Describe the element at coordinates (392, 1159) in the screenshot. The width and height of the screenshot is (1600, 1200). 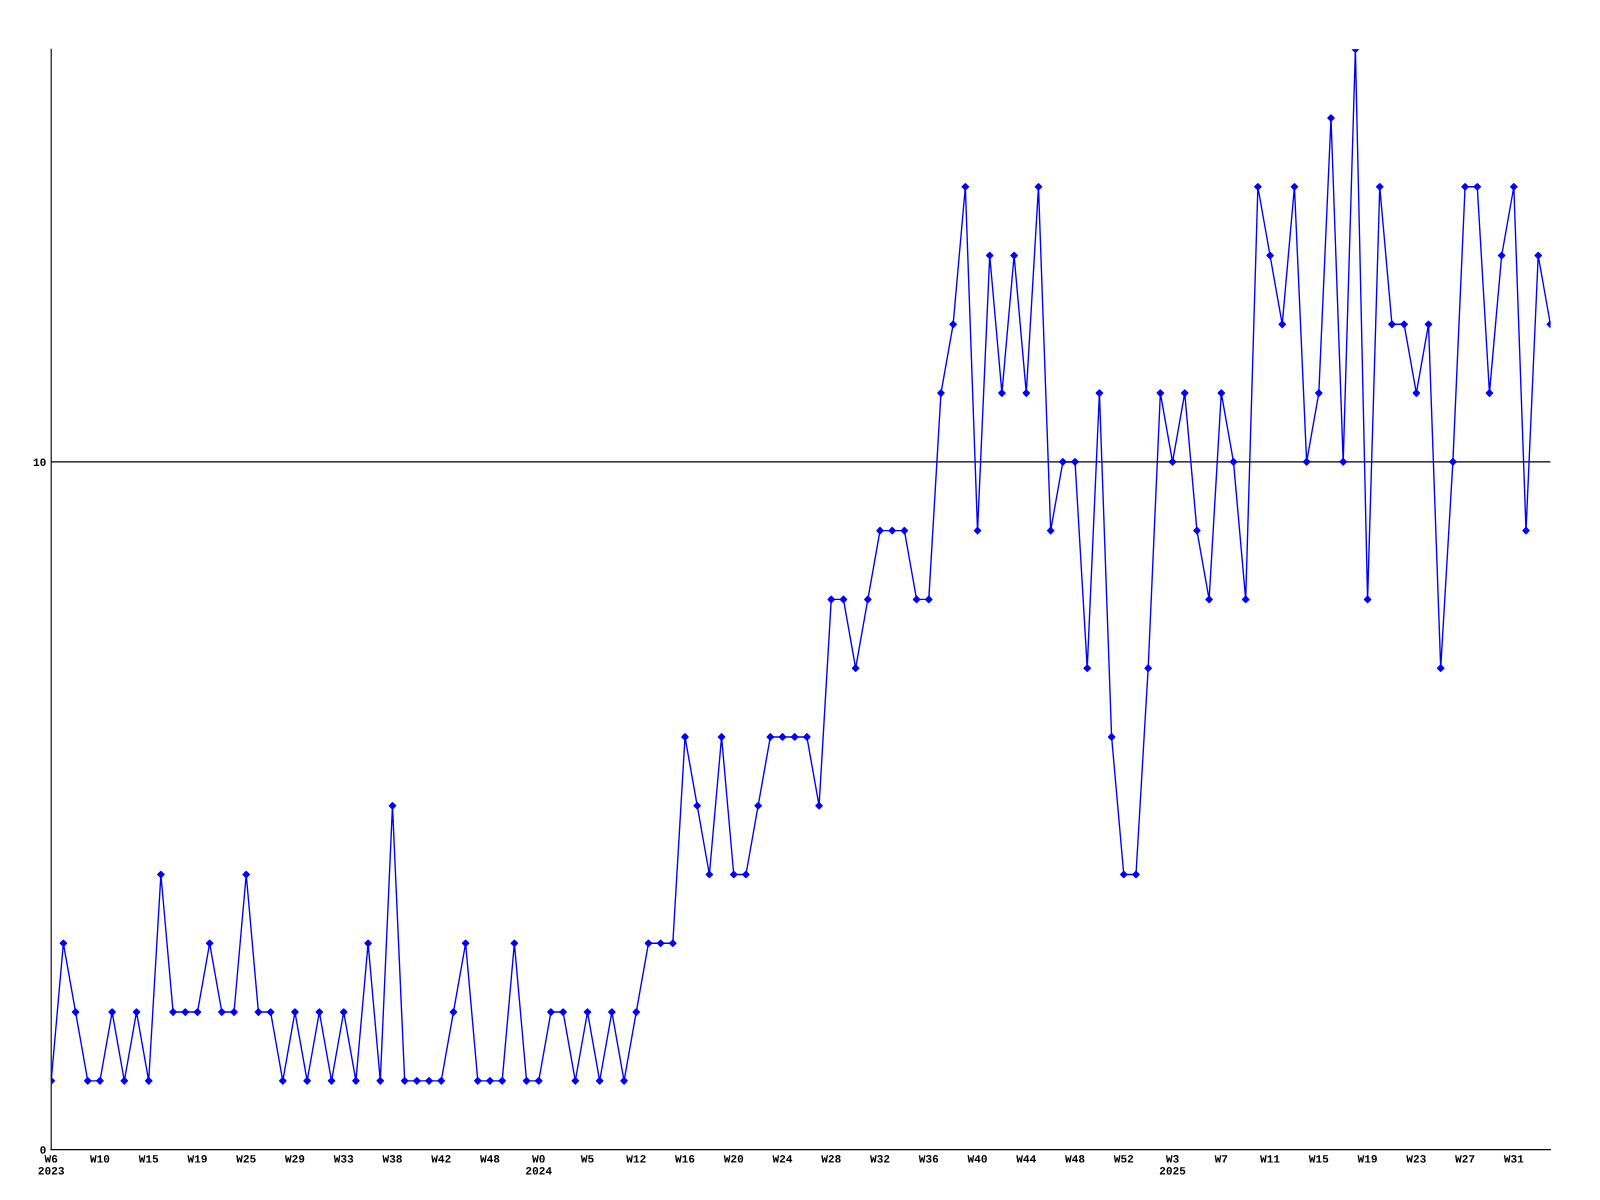
I see `x-tick-label: W38` at that location.